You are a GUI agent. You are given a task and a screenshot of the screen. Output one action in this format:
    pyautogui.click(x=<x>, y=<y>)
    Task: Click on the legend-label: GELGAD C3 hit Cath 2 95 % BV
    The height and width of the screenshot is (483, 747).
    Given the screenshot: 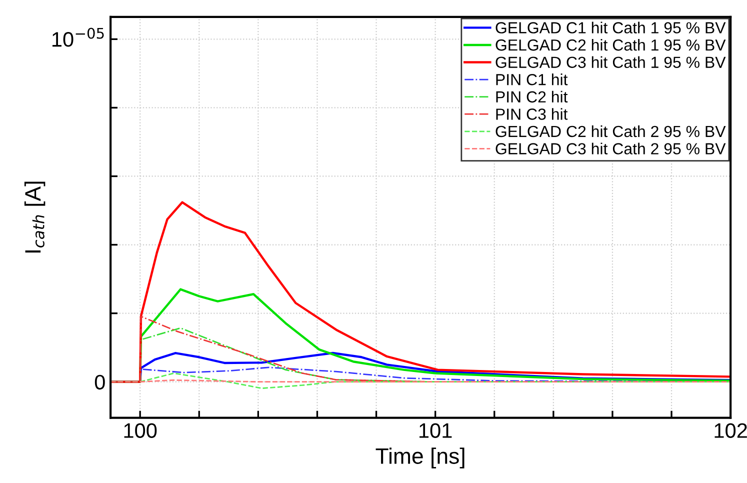 What is the action you would take?
    pyautogui.click(x=611, y=148)
    